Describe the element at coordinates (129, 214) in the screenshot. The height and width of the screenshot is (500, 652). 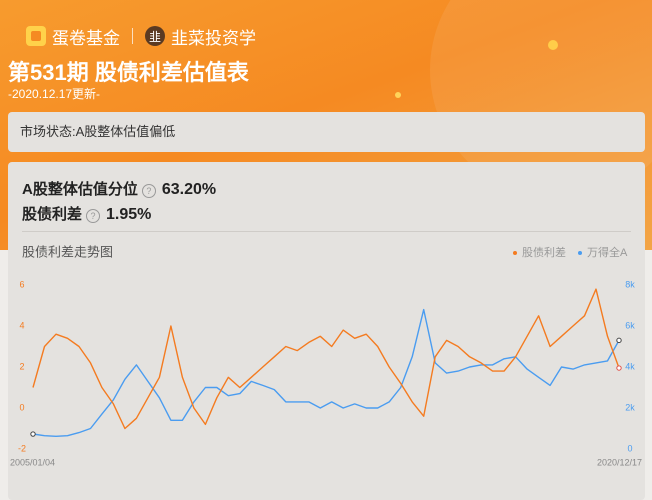
I see `metric-value: 1.95%` at that location.